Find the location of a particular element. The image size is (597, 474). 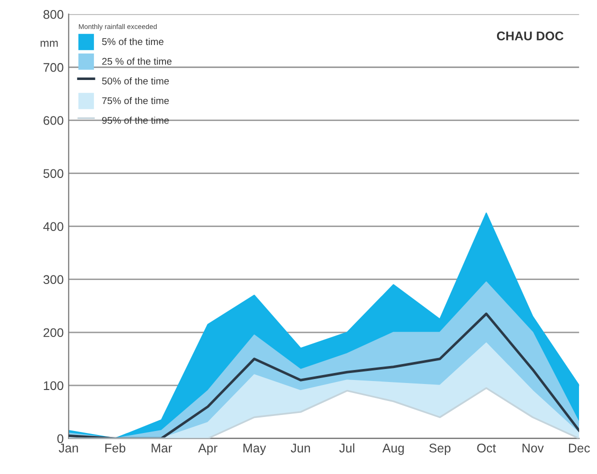

legend-label: 25 % of the time is located at coordinates (137, 61).